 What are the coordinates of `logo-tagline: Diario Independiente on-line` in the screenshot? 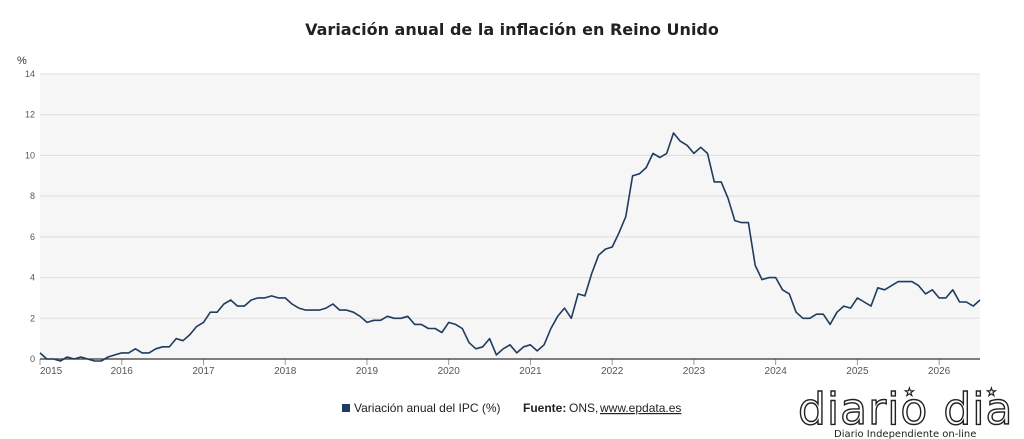 It's located at (905, 434).